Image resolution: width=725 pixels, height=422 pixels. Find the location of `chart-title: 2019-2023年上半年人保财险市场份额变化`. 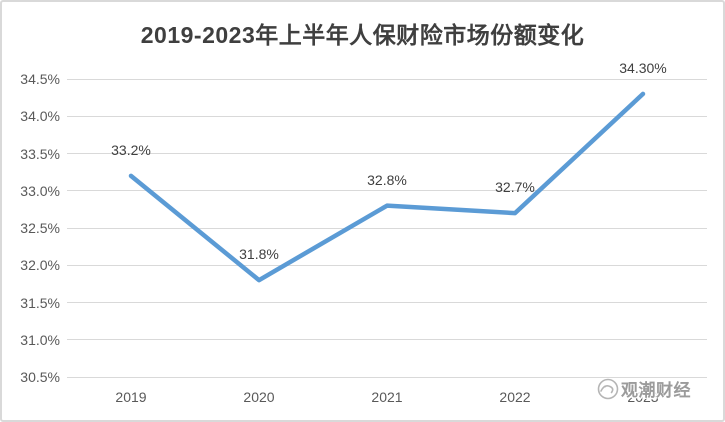

chart-title: 2019-2023年上半年人保财险市场份额变化 is located at coordinates (362, 35).